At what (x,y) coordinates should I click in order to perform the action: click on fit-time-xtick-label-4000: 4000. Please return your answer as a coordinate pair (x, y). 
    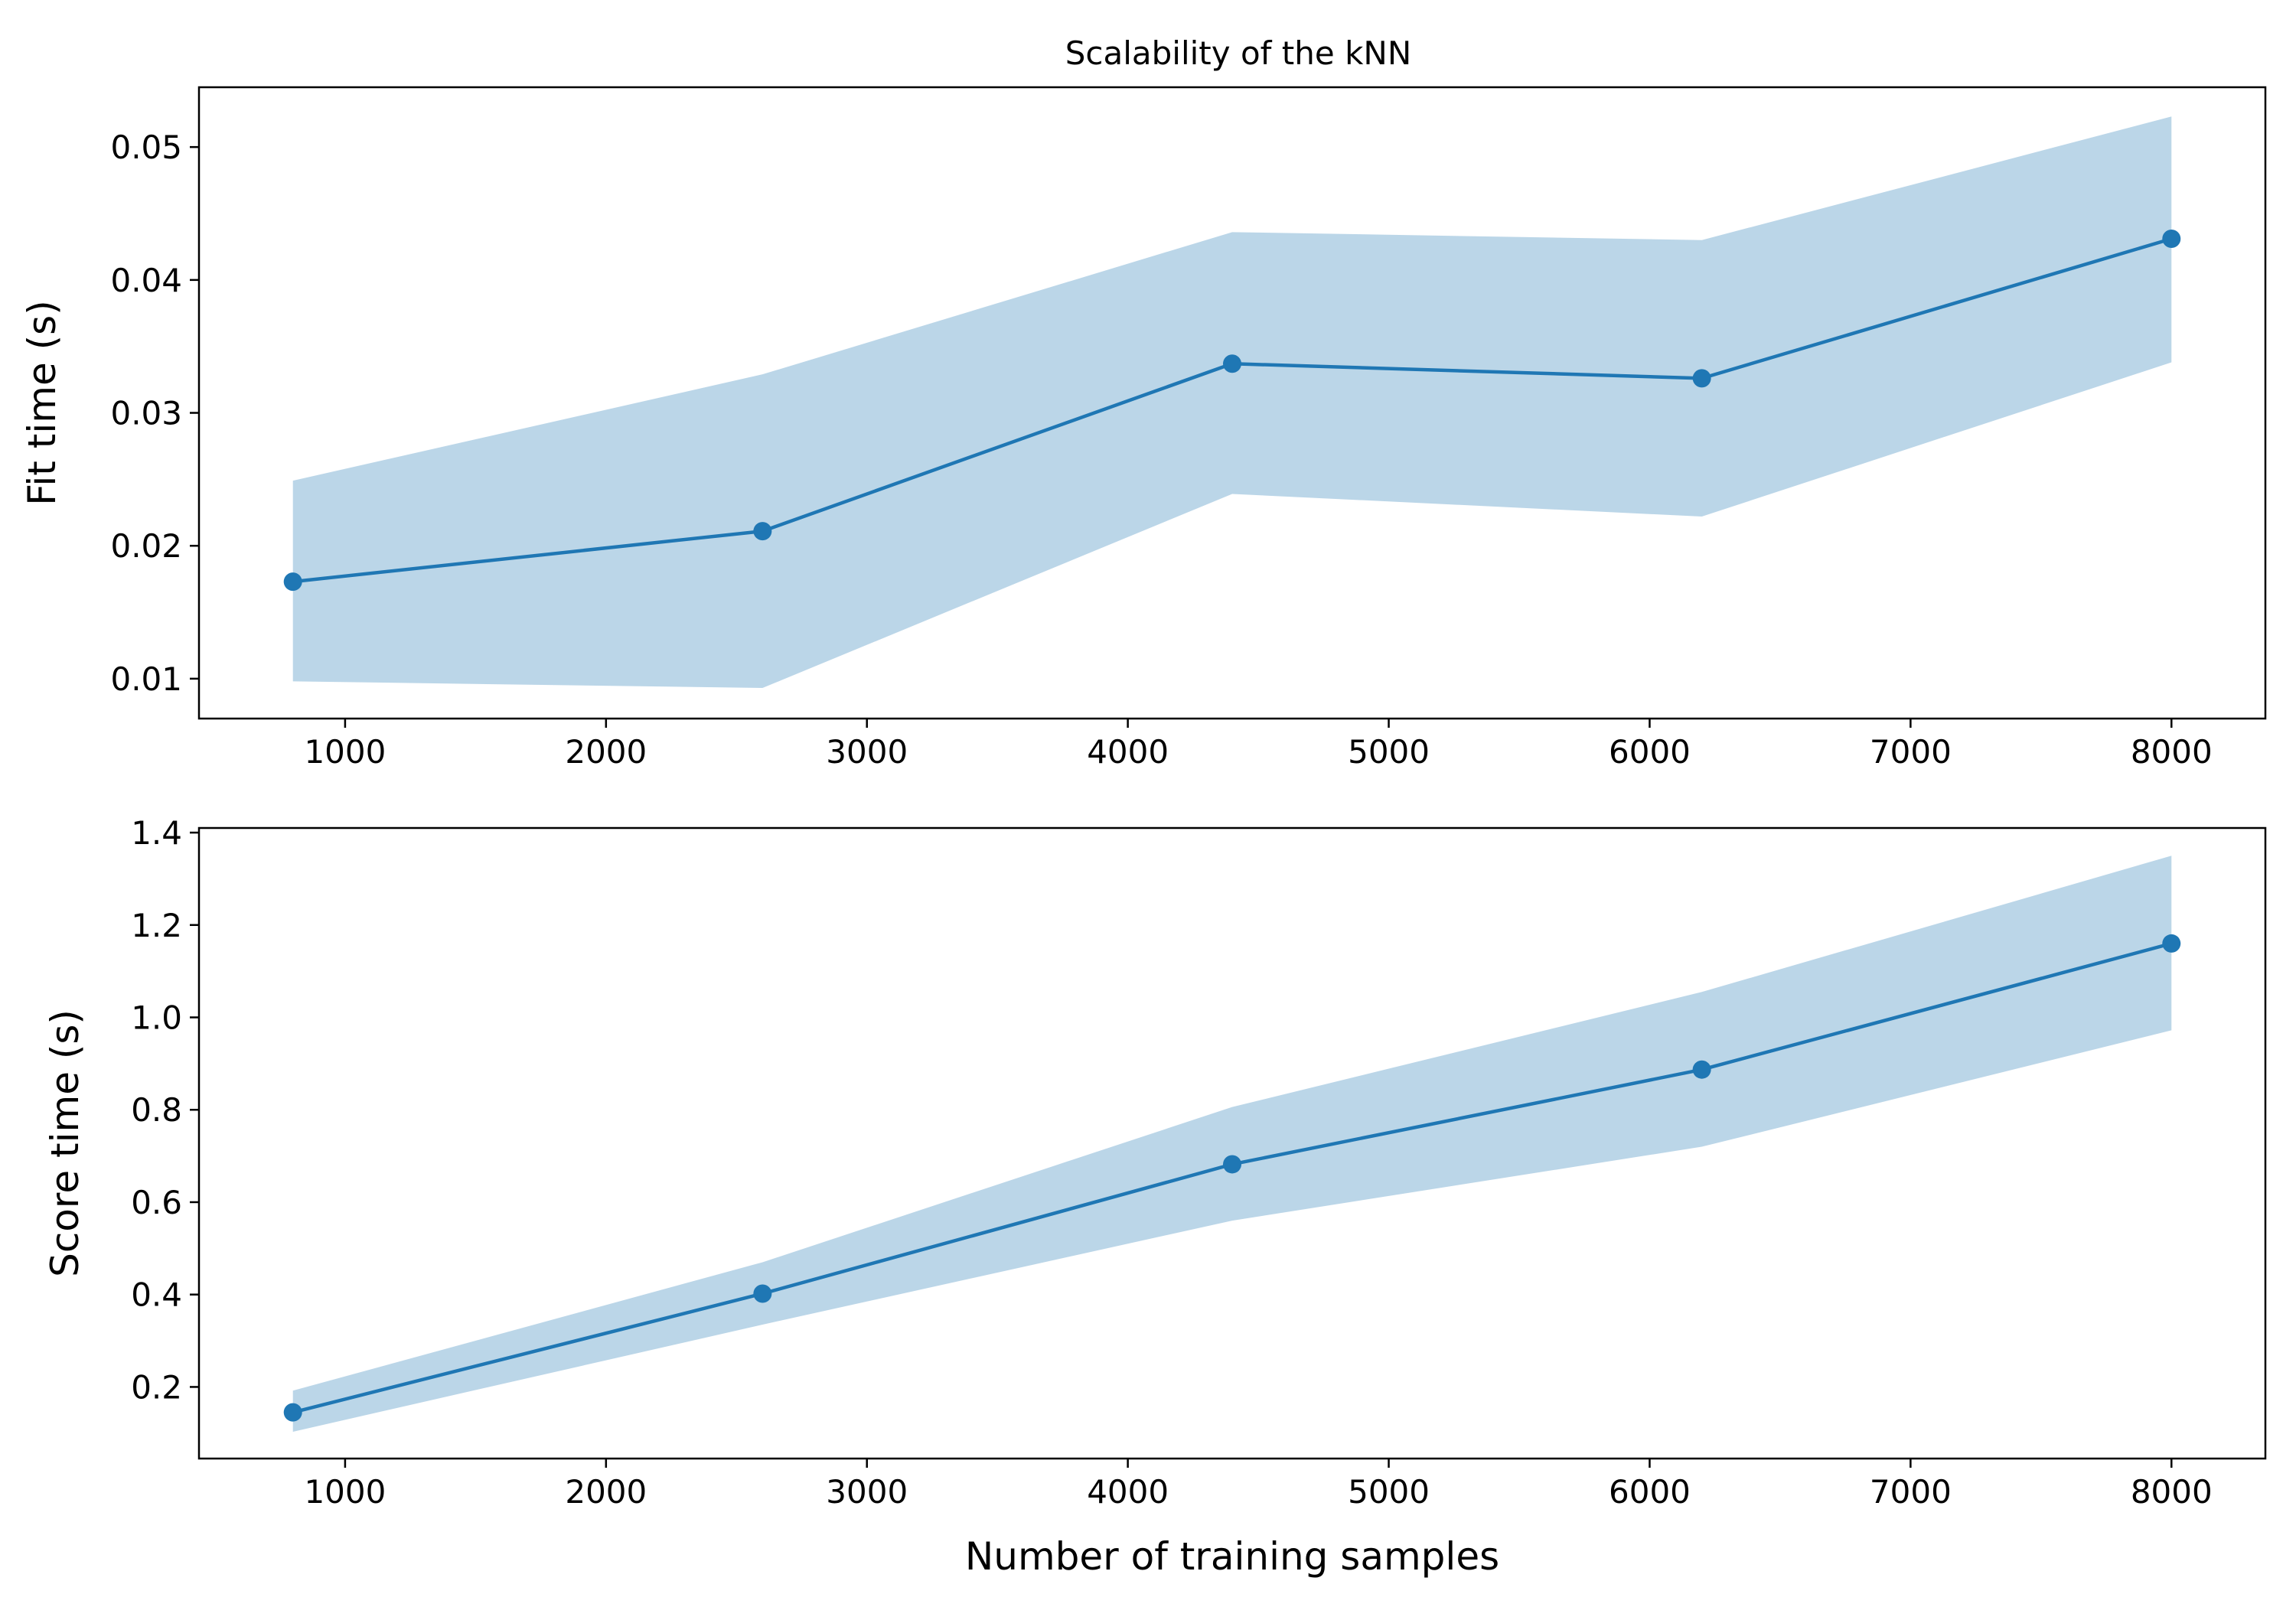
    Looking at the image, I should click on (1128, 752).